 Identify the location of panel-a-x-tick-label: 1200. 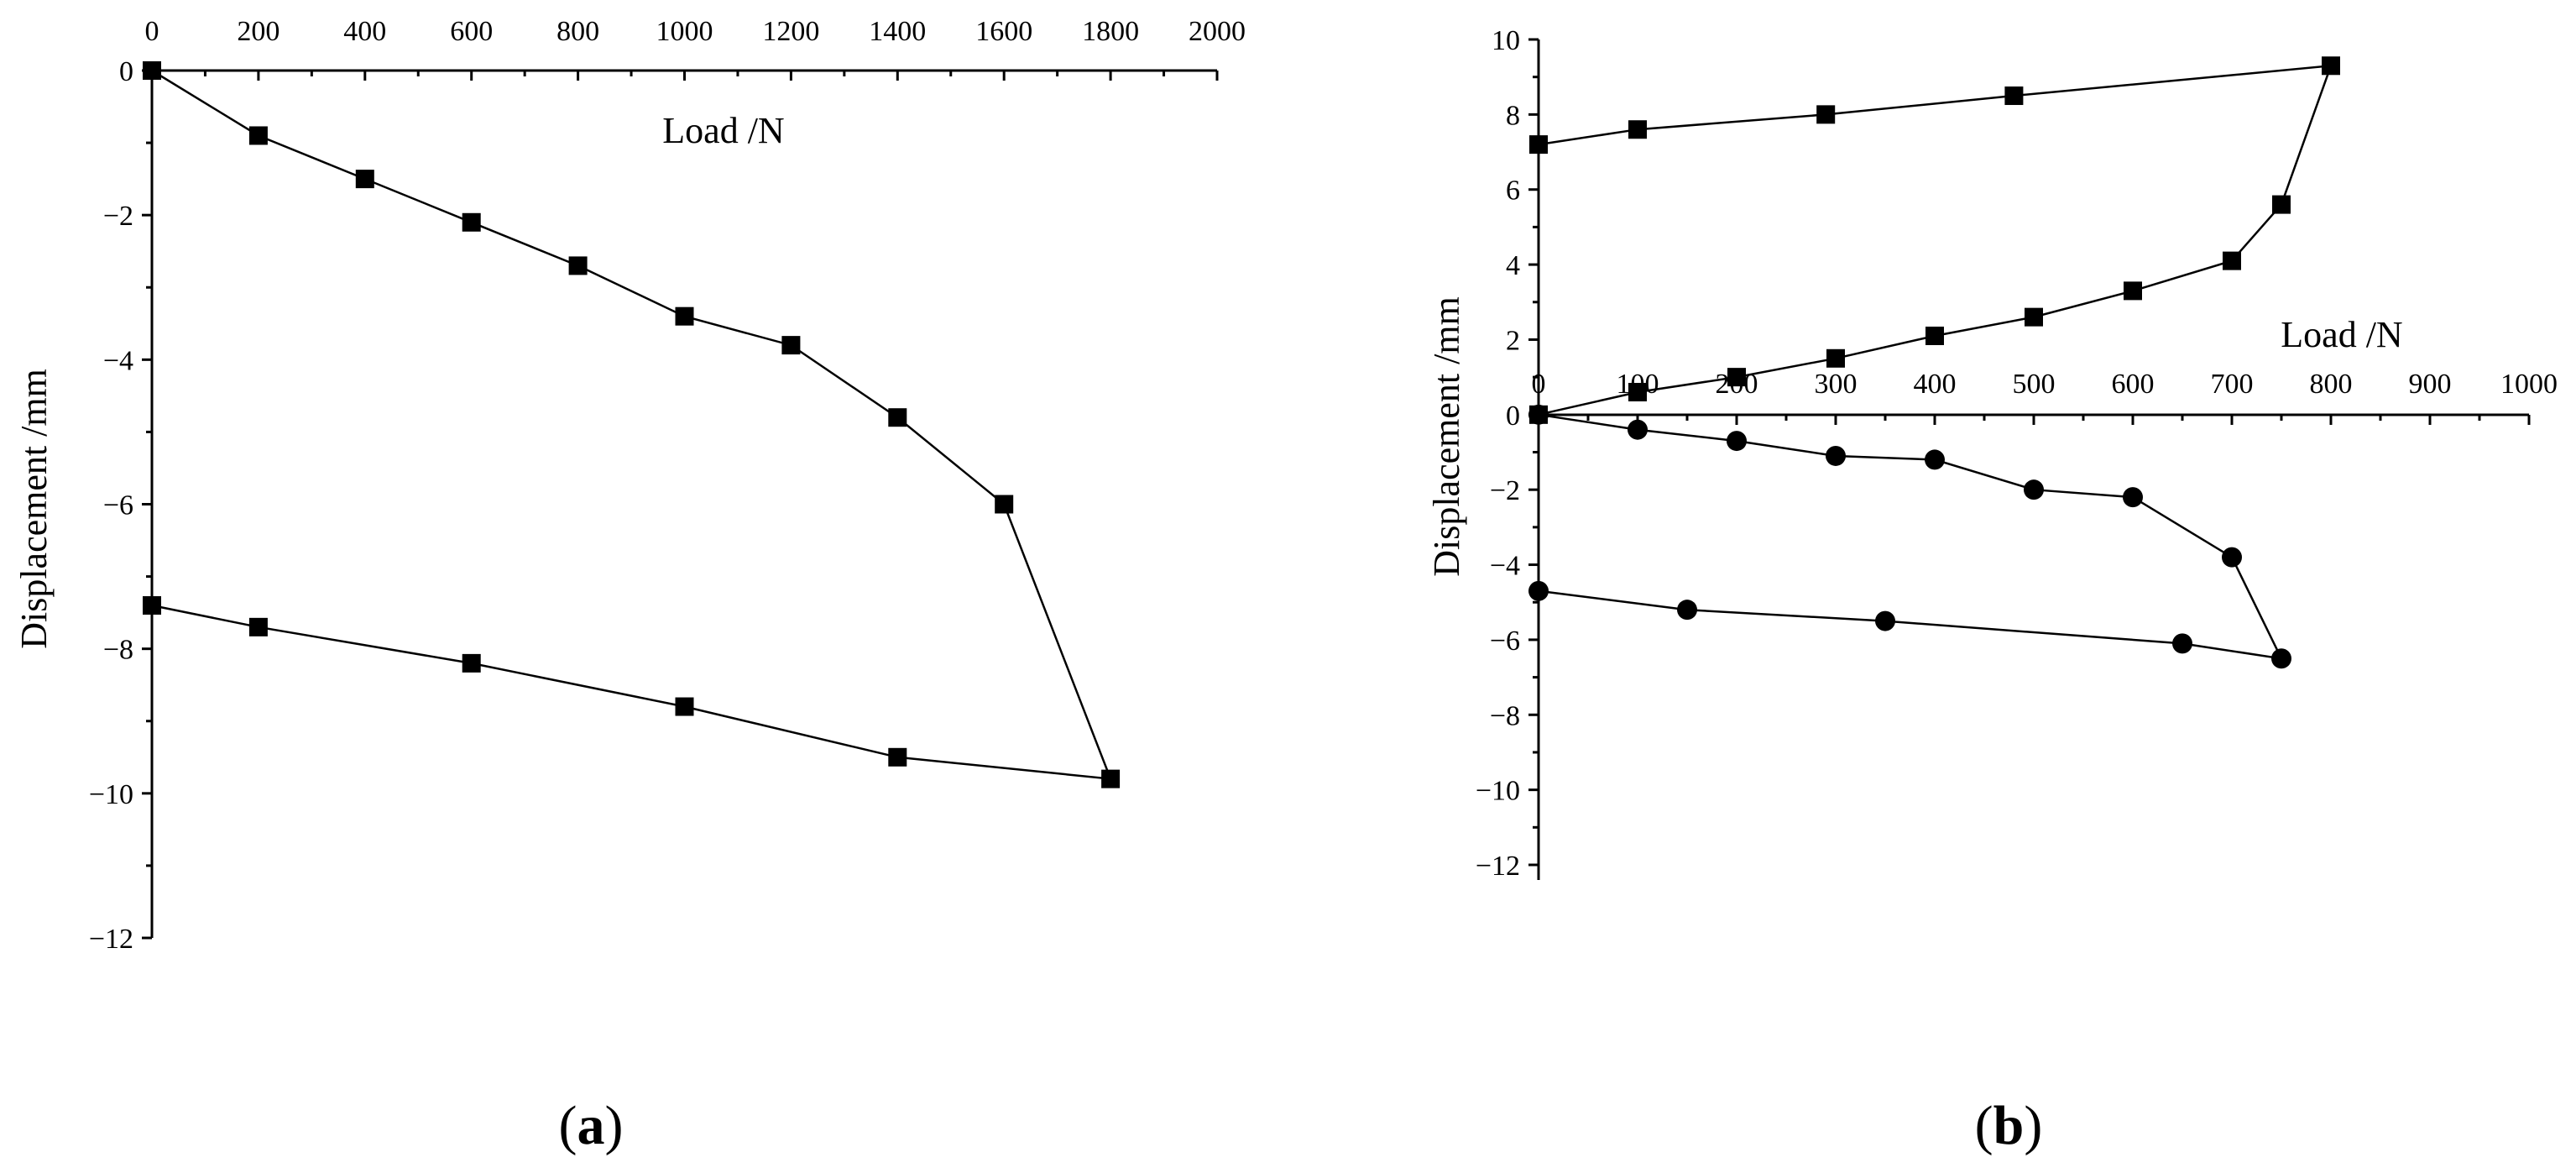
(790, 31).